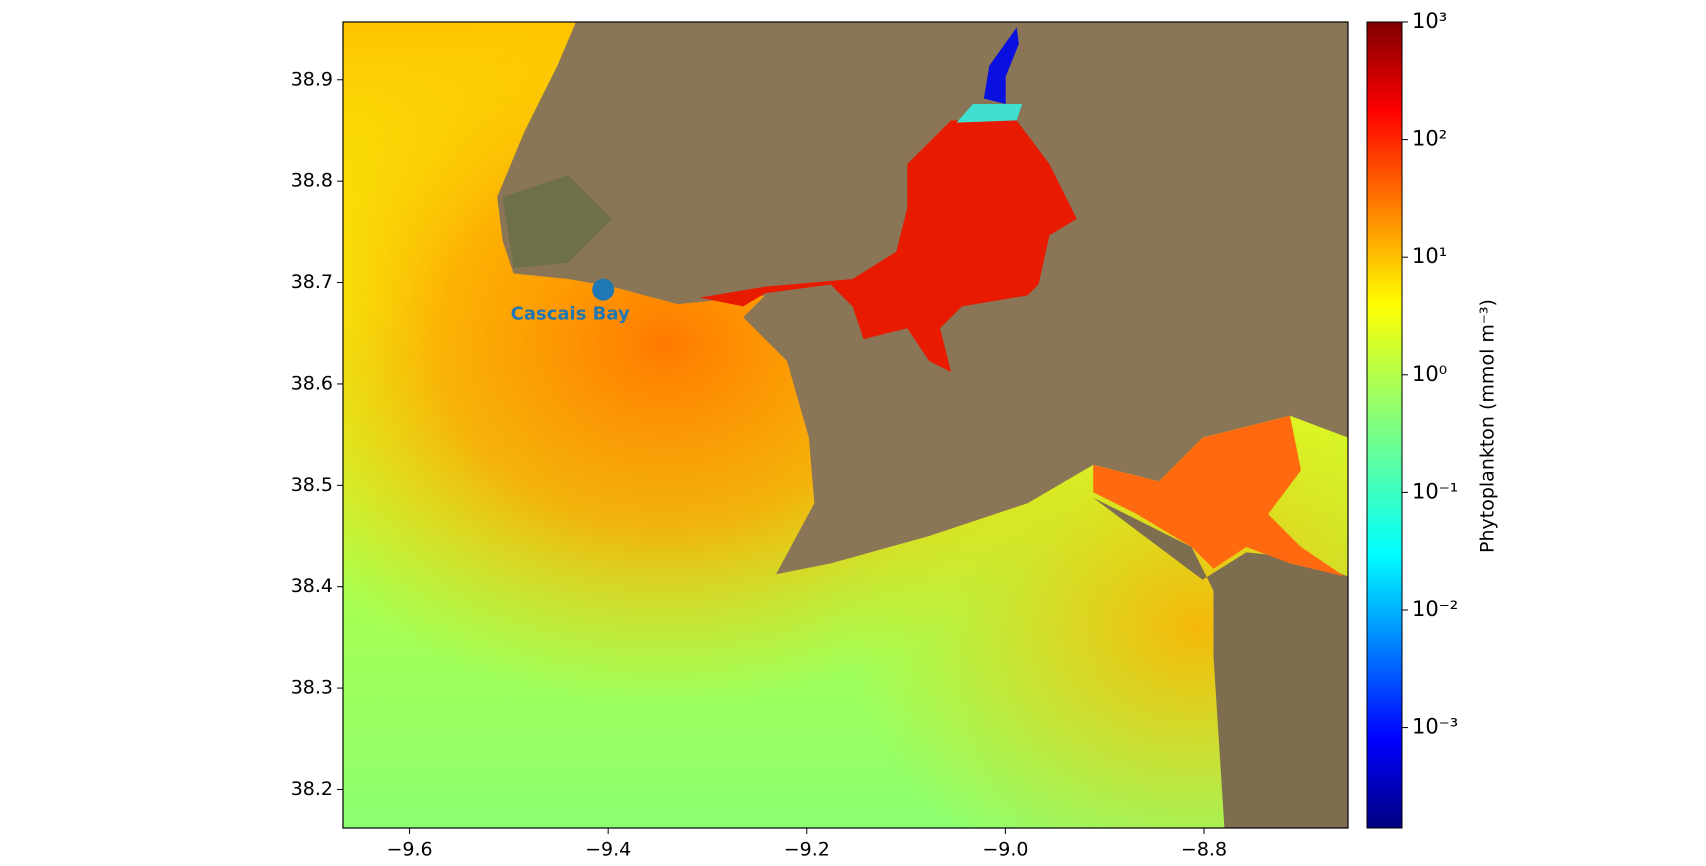 This screenshot has height=866, width=1706. Describe the element at coordinates (312, 789) in the screenshot. I see `y-tick-label: 38.2` at that location.